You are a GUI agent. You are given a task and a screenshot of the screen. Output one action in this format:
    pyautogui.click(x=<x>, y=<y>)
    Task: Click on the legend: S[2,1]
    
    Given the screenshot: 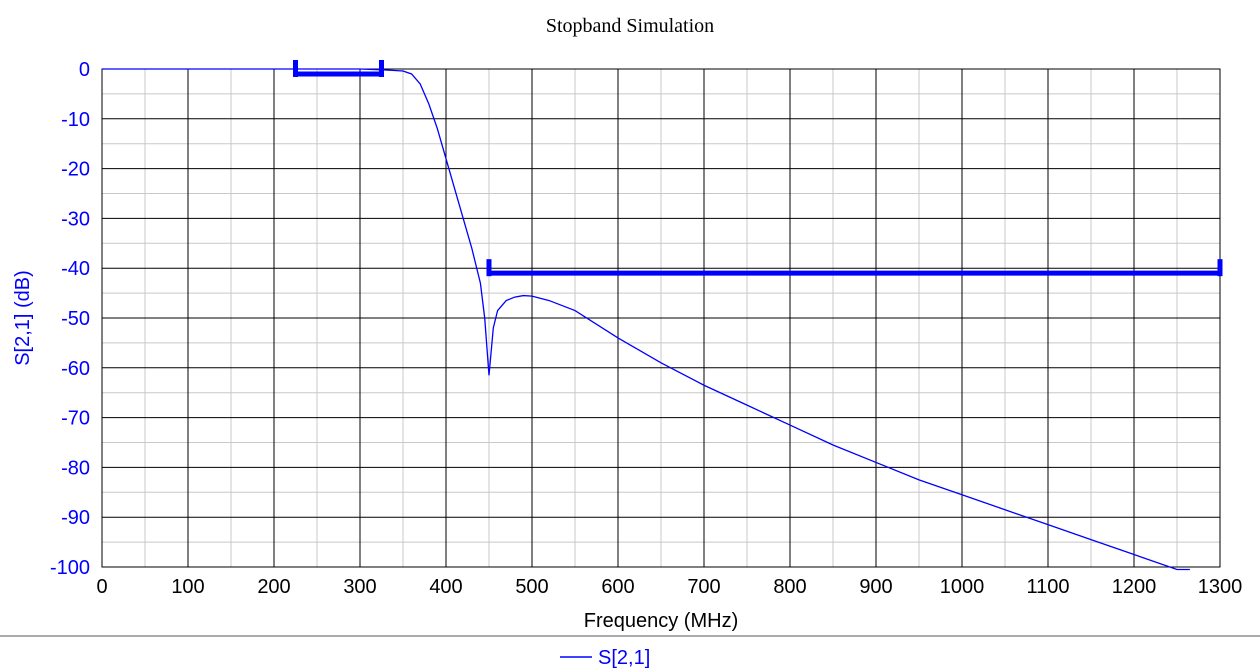 What is the action you would take?
    pyautogui.click(x=605, y=658)
    